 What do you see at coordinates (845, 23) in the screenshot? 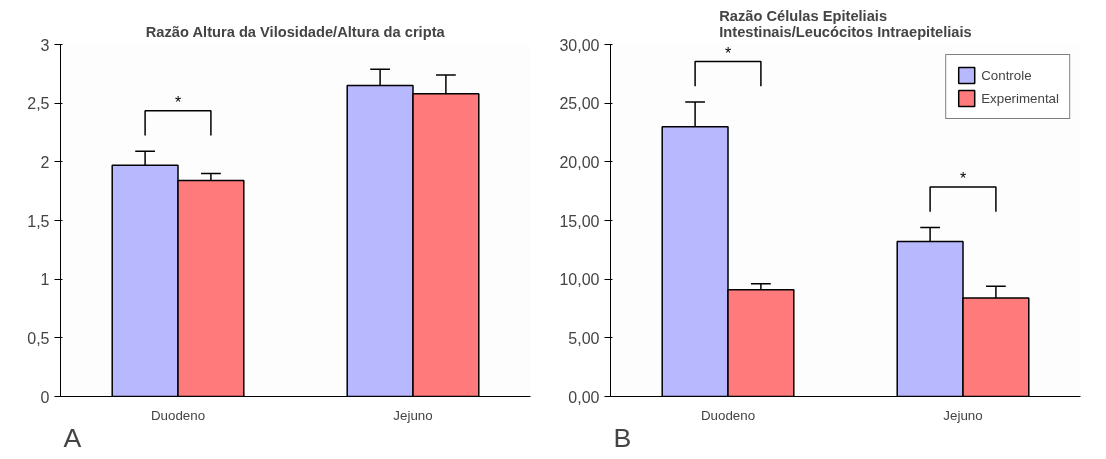
I see `chart-title: Razão Células Epiteliais Intestinais/Leucócitos Intraepiteliais` at bounding box center [845, 23].